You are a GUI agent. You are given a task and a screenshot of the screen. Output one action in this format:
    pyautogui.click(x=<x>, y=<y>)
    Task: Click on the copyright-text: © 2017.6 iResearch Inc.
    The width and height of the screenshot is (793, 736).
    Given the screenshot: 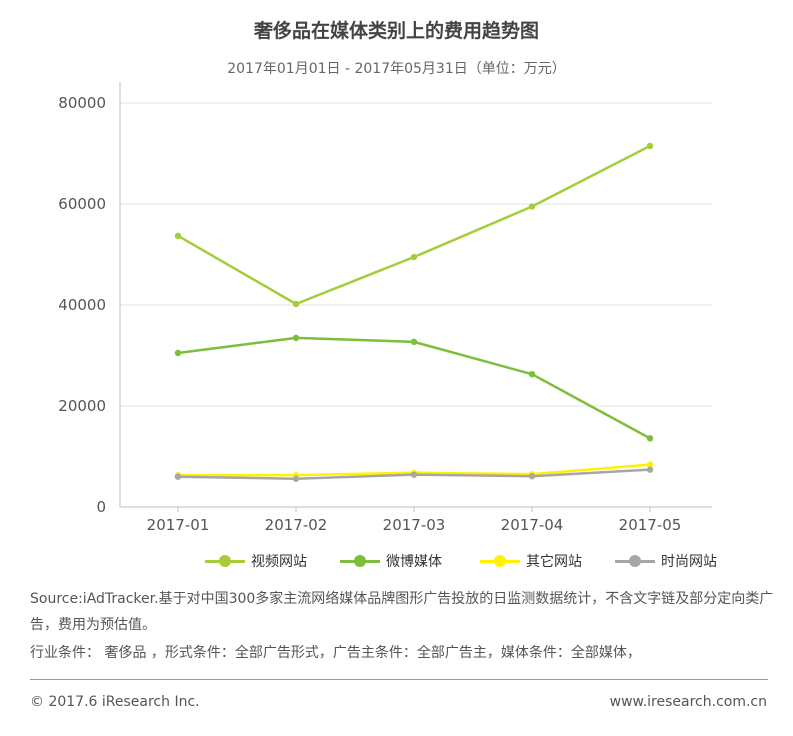 What is the action you would take?
    pyautogui.click(x=115, y=702)
    